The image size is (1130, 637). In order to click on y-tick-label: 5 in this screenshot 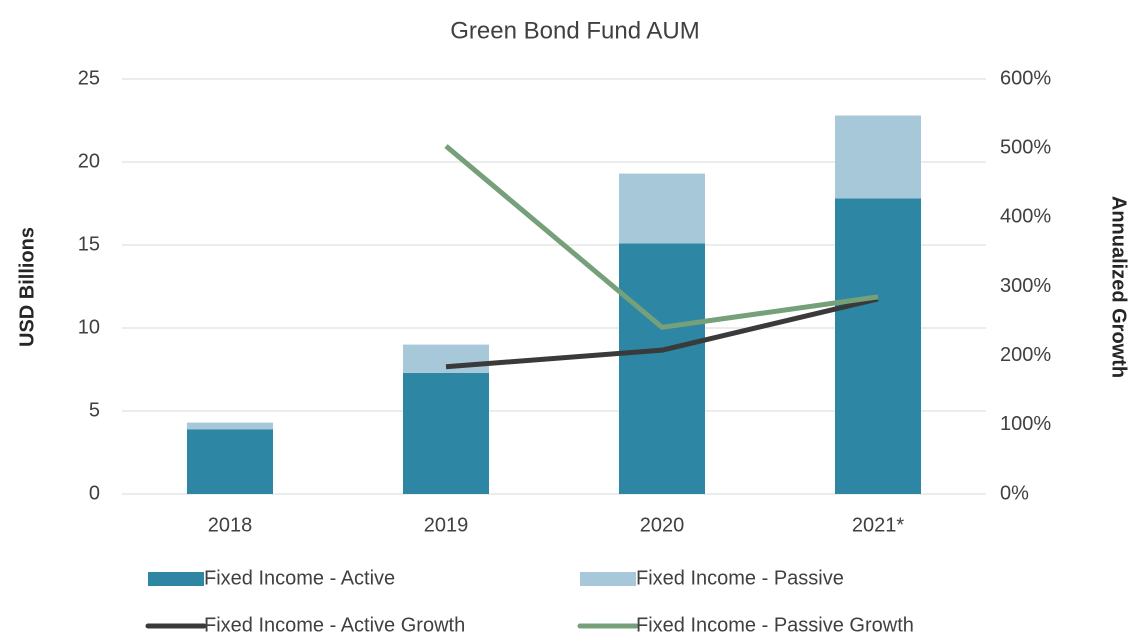, I will do `click(94, 410)`.